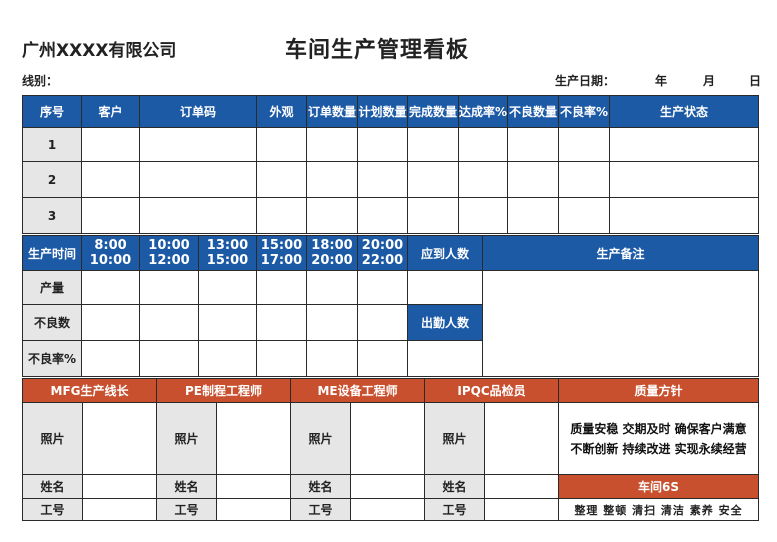  What do you see at coordinates (227, 253) in the screenshot?
I see `time-slot: 13:00 15:00` at bounding box center [227, 253].